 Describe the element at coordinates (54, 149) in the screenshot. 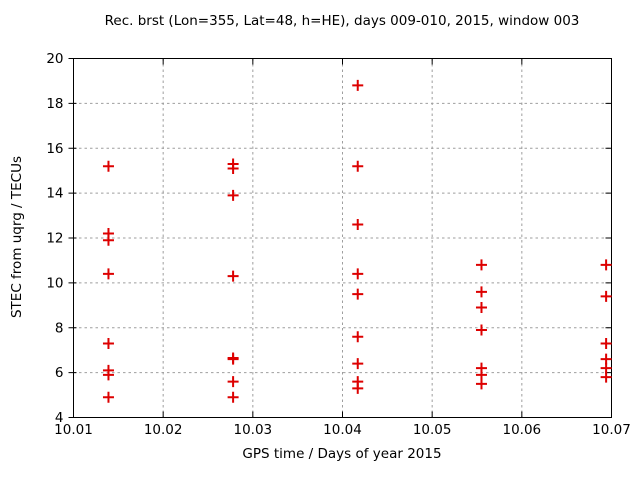

I see `y-tick-label: 16` at that location.